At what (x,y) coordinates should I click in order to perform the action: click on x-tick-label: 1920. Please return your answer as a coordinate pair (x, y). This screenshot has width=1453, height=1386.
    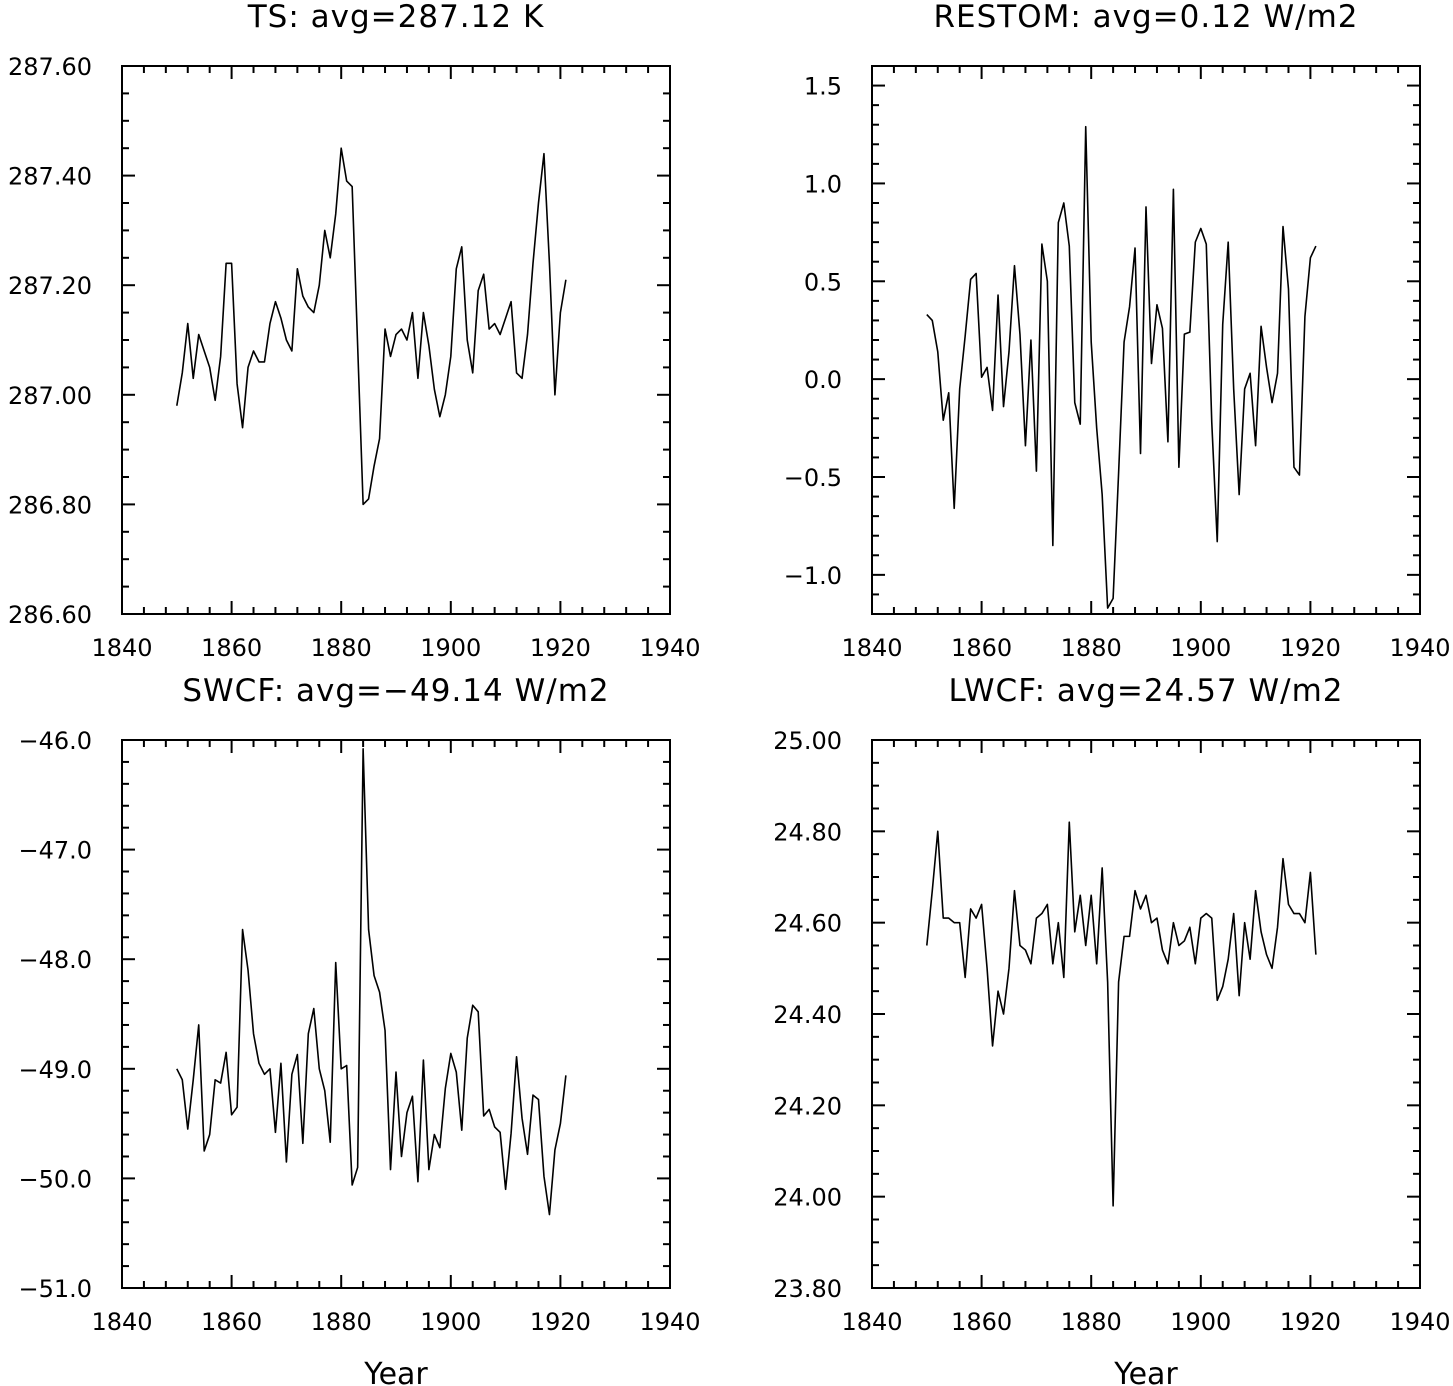
    Looking at the image, I should click on (560, 1322).